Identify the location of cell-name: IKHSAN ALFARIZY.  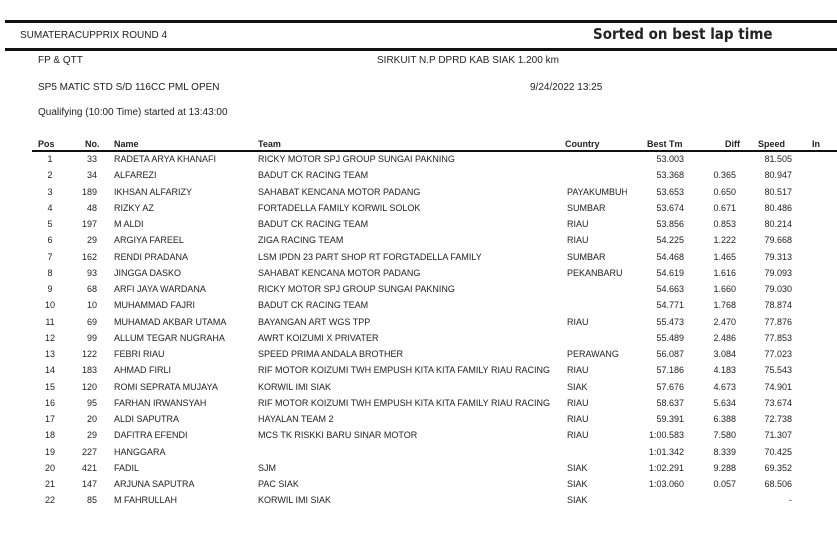
(153, 191).